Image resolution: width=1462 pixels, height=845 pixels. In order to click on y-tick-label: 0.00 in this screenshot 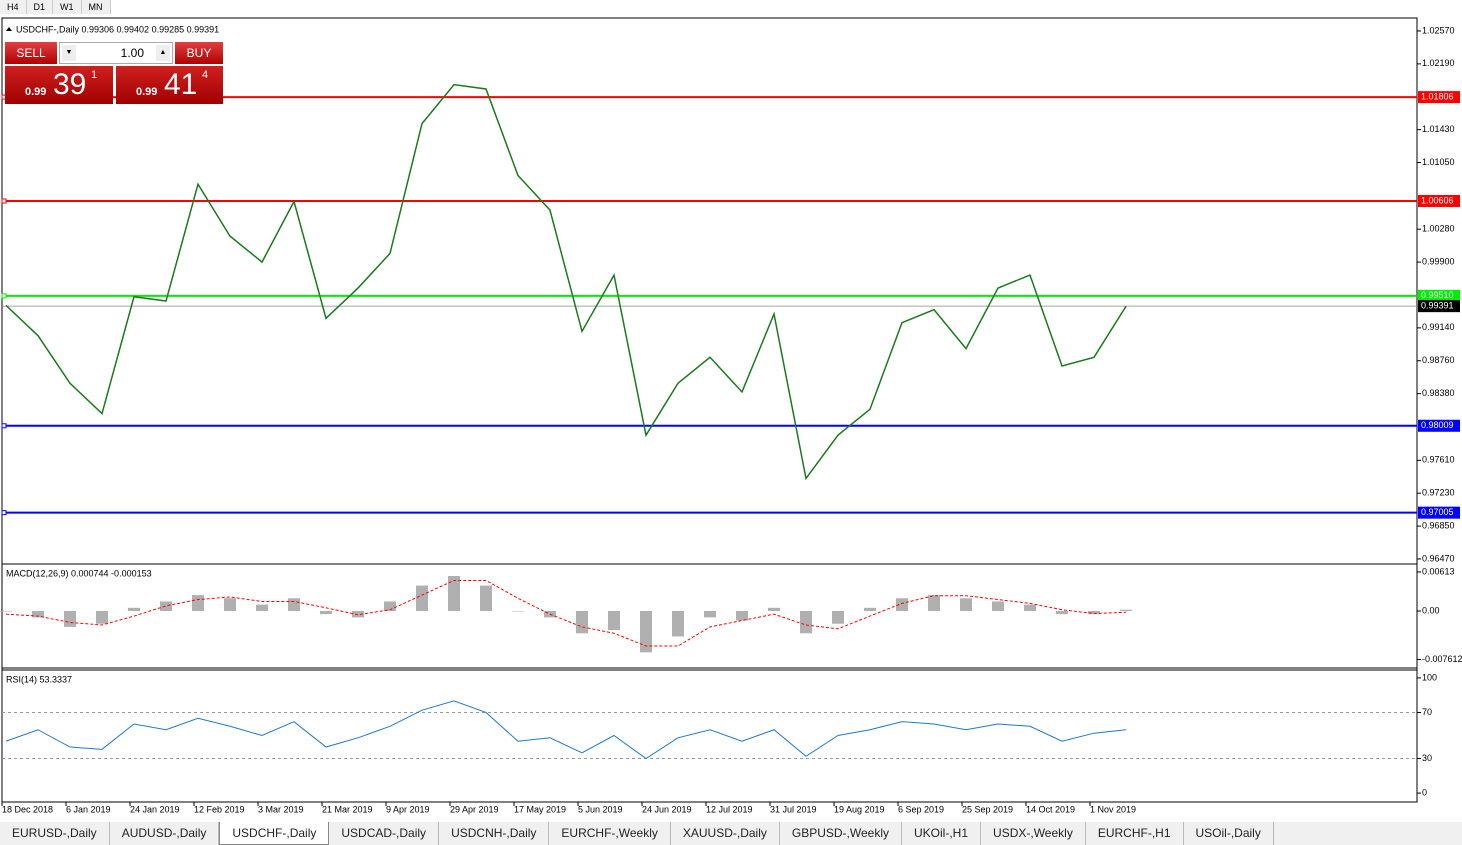, I will do `click(1431, 610)`.